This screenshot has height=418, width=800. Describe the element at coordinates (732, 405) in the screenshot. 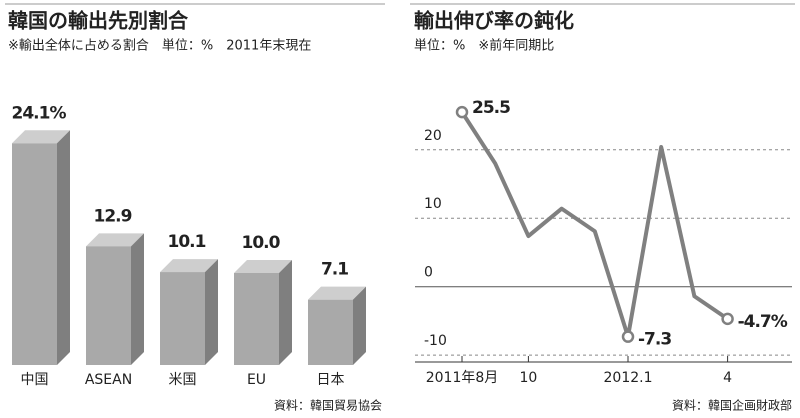

I see `source: 資料：韓国企画財政部` at that location.